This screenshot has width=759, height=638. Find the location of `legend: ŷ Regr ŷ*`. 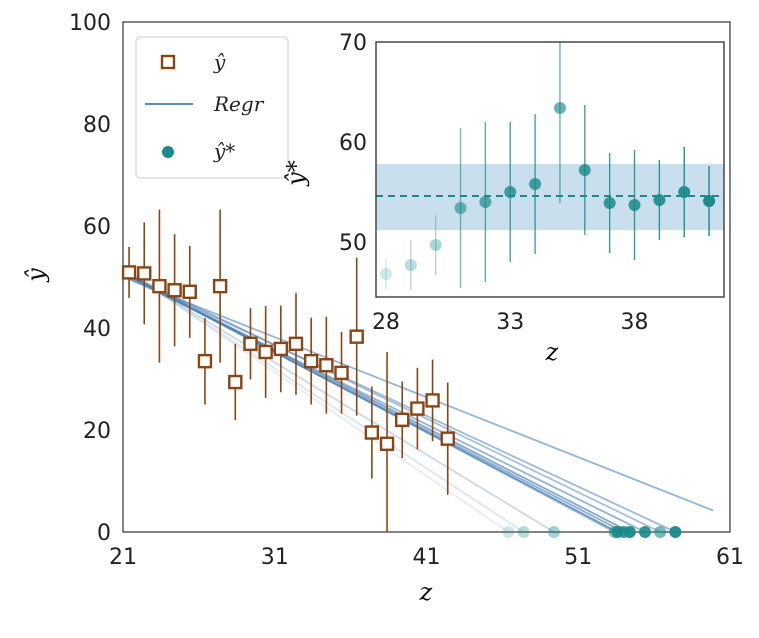

legend: ŷ Regr ŷ* is located at coordinates (212, 107).